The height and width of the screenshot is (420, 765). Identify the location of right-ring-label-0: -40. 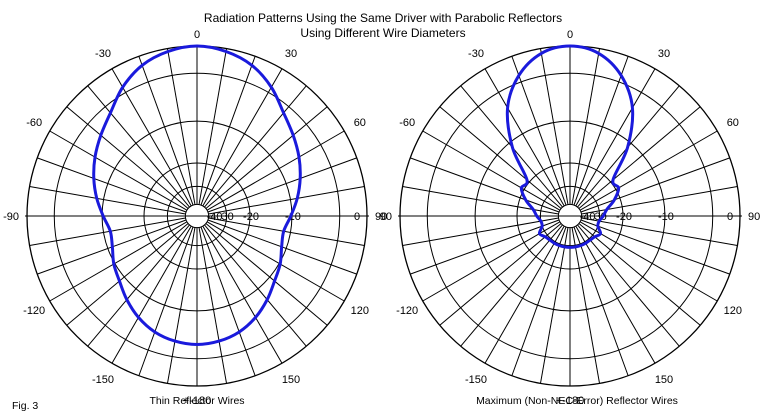
(588, 217).